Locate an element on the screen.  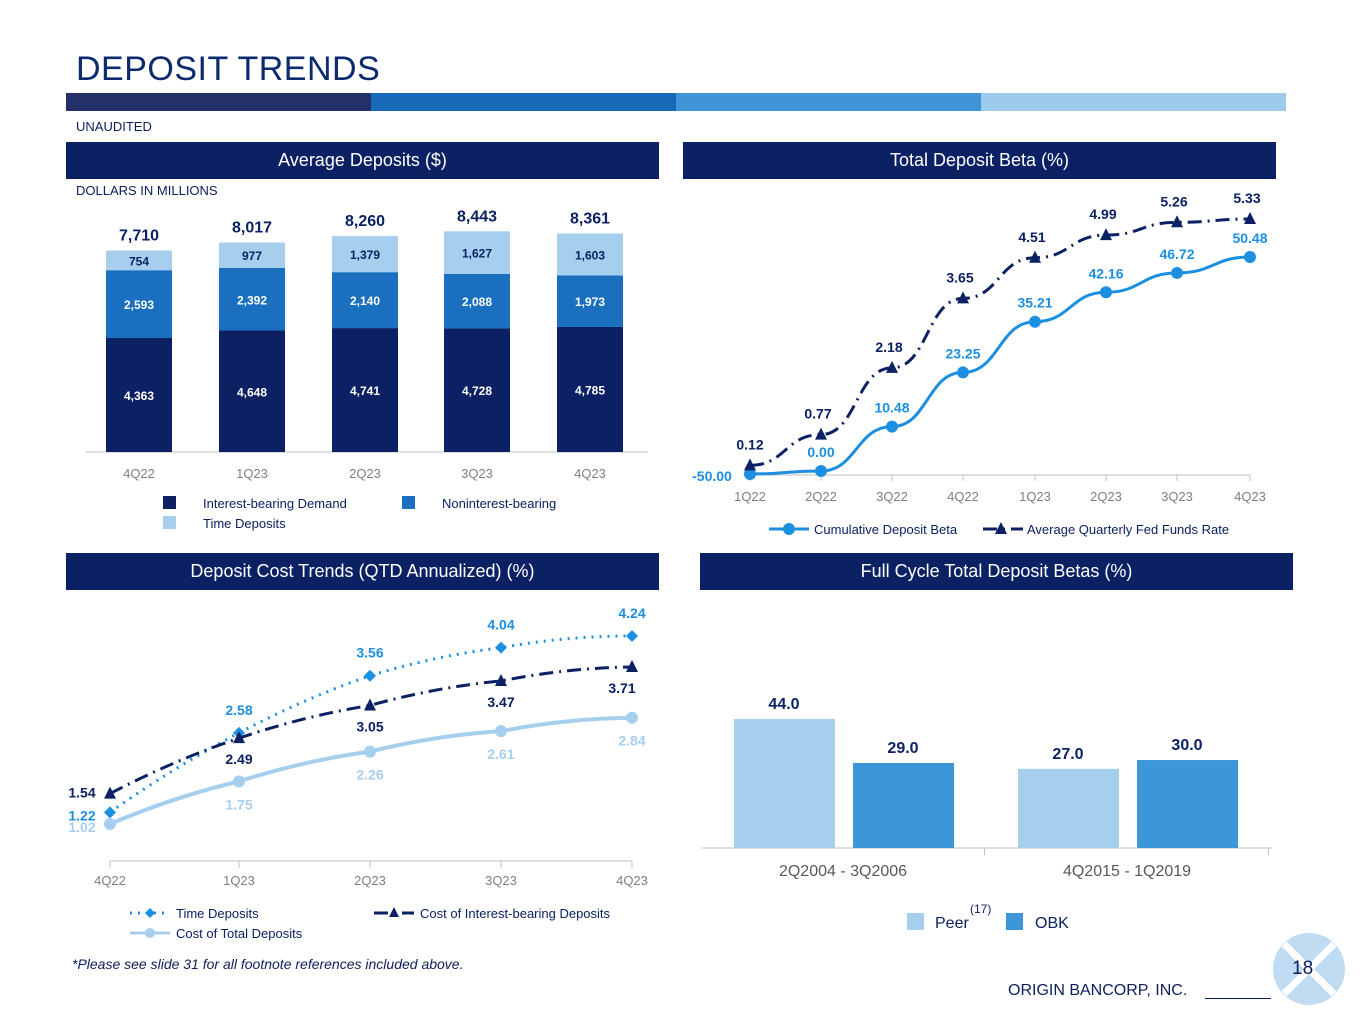
bar-value-label: 1,603 is located at coordinates (590, 255).